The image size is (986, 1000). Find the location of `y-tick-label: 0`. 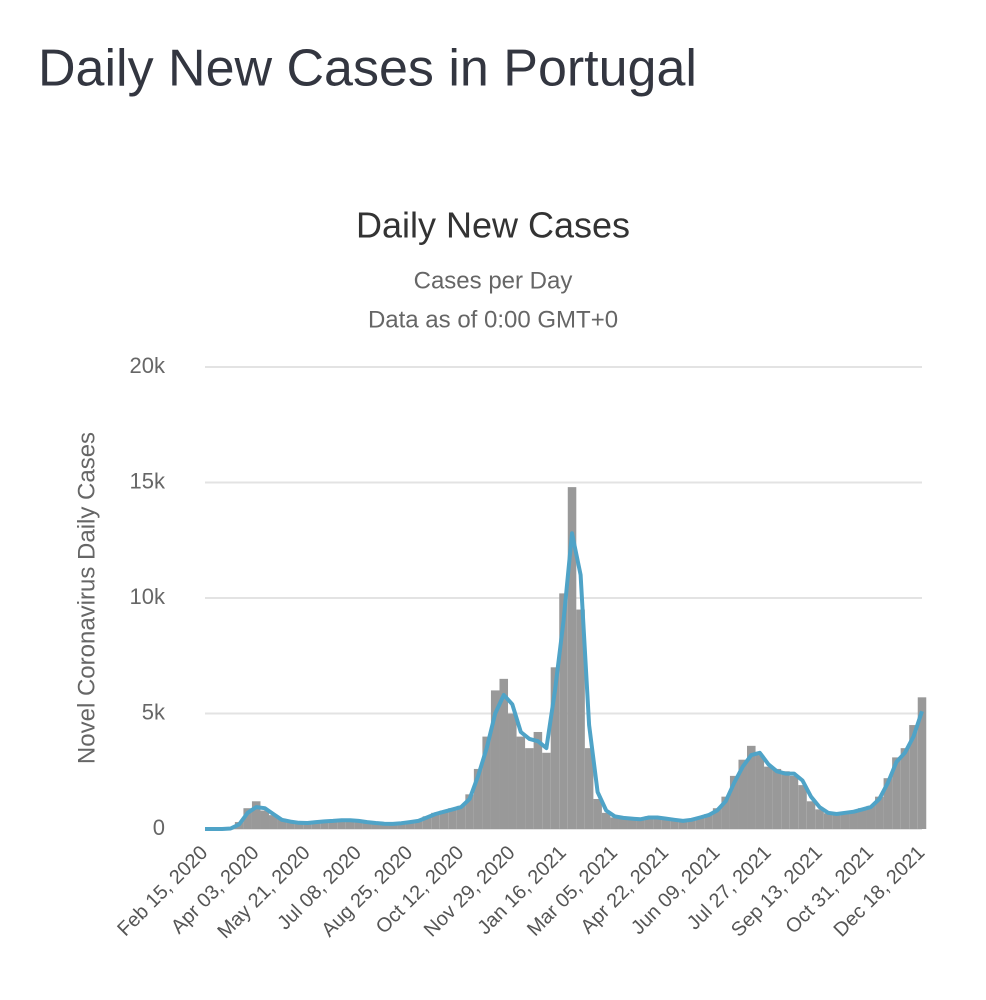

y-tick-label: 0 is located at coordinates (159, 827).